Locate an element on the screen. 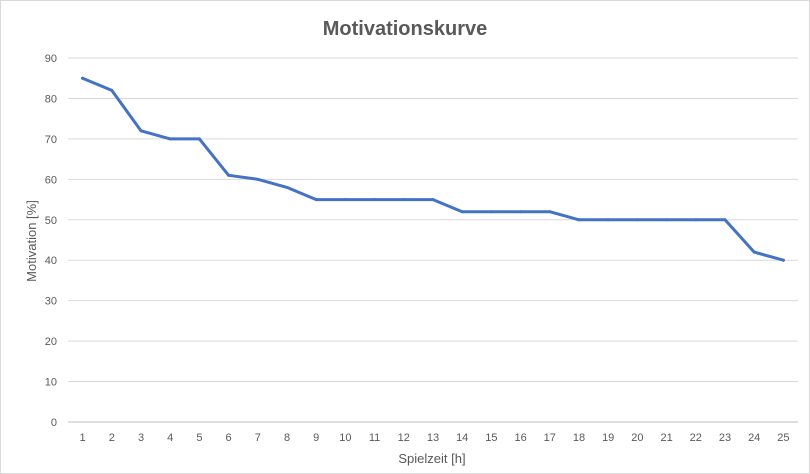 This screenshot has width=810, height=474. y-tick-label: 20 is located at coordinates (51, 342).